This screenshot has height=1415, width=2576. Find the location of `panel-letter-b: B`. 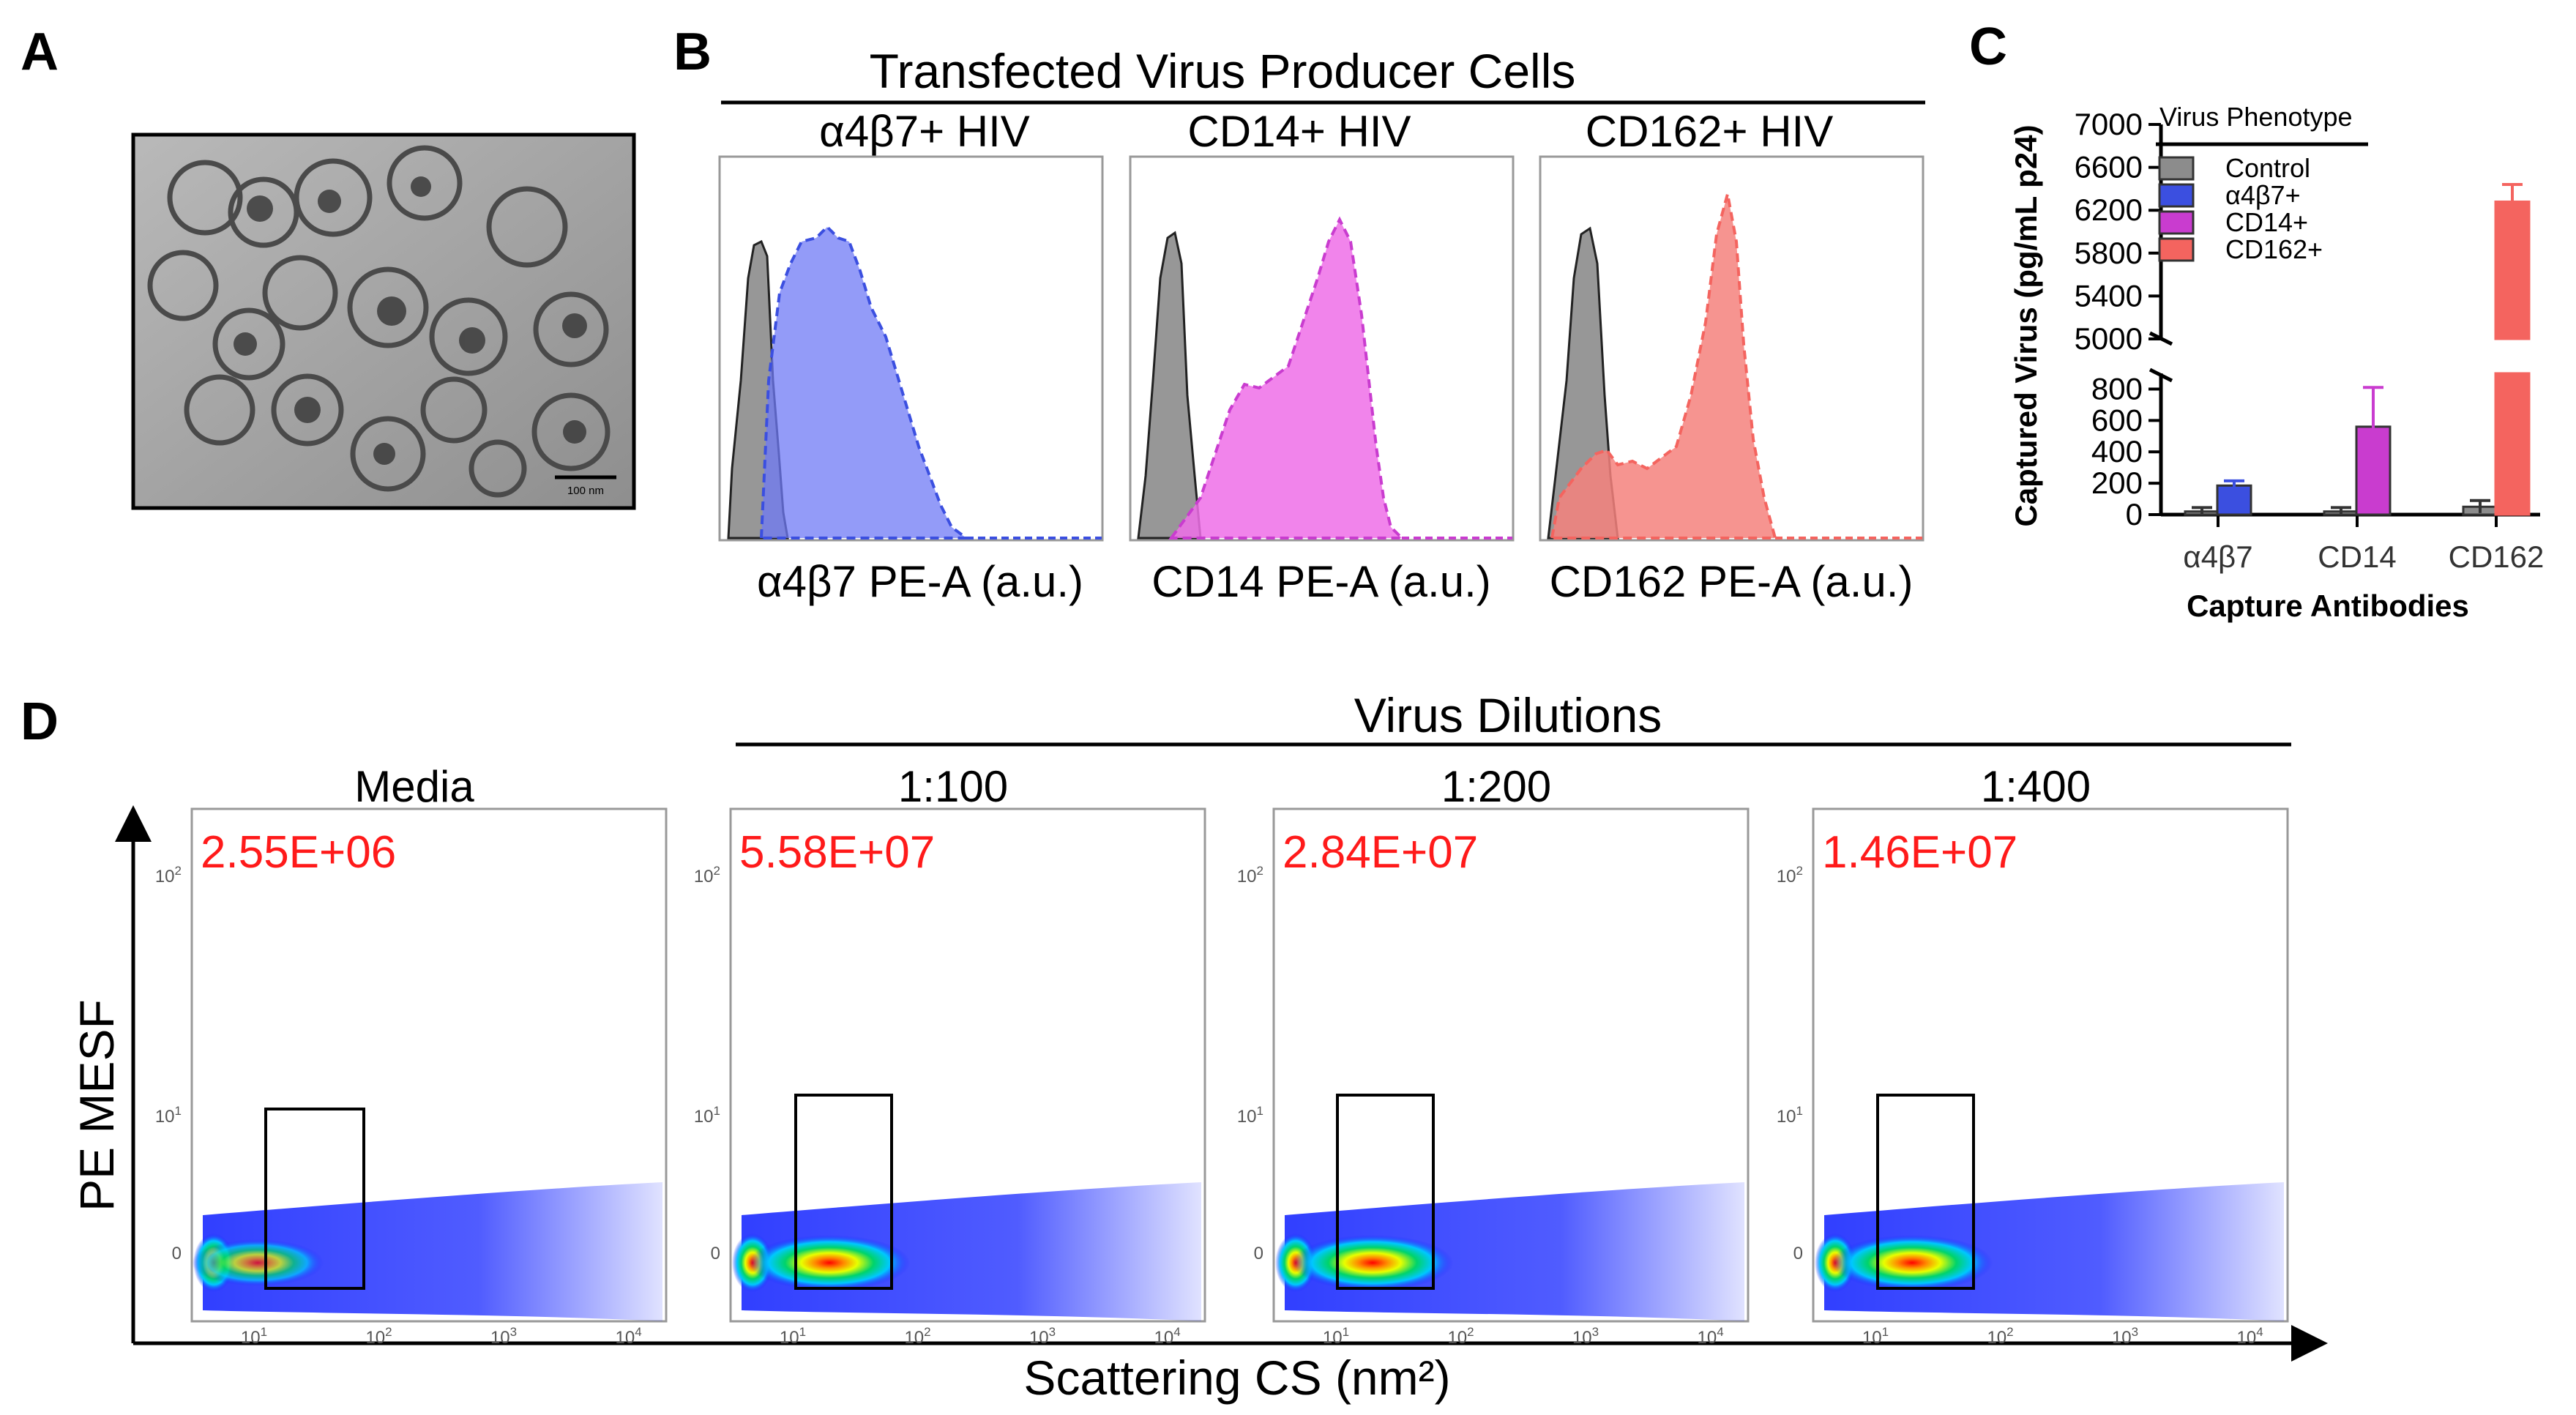

panel-letter-b: B is located at coordinates (692, 52).